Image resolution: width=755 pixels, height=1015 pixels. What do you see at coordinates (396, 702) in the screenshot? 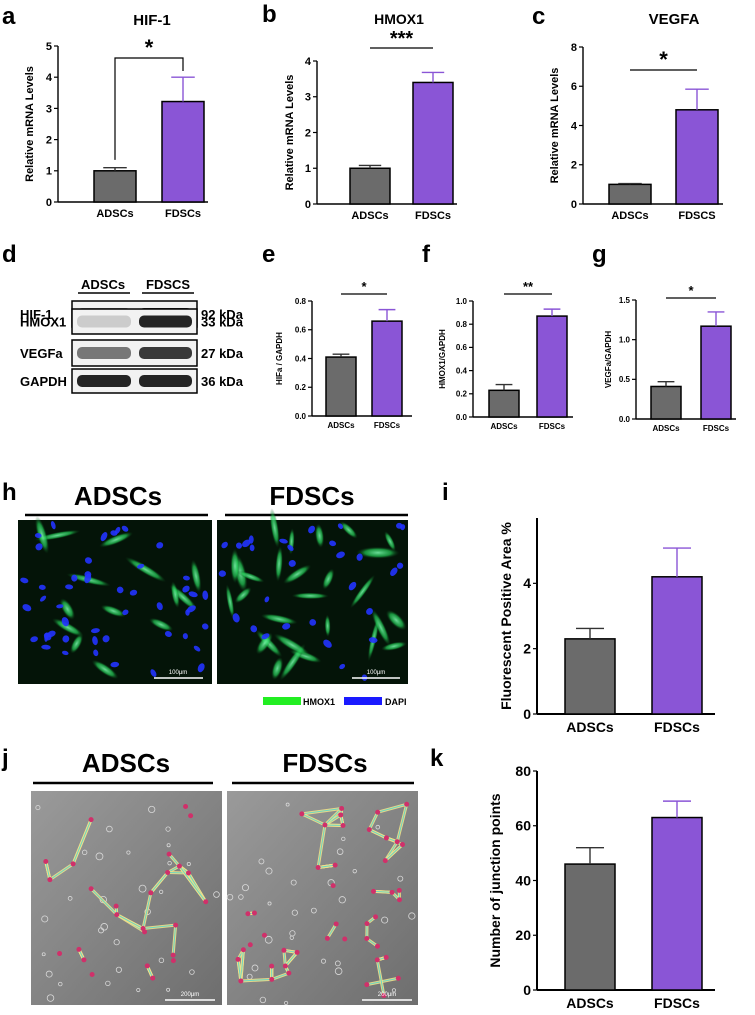
I see `legend-label-dapi: DAPI` at bounding box center [396, 702].